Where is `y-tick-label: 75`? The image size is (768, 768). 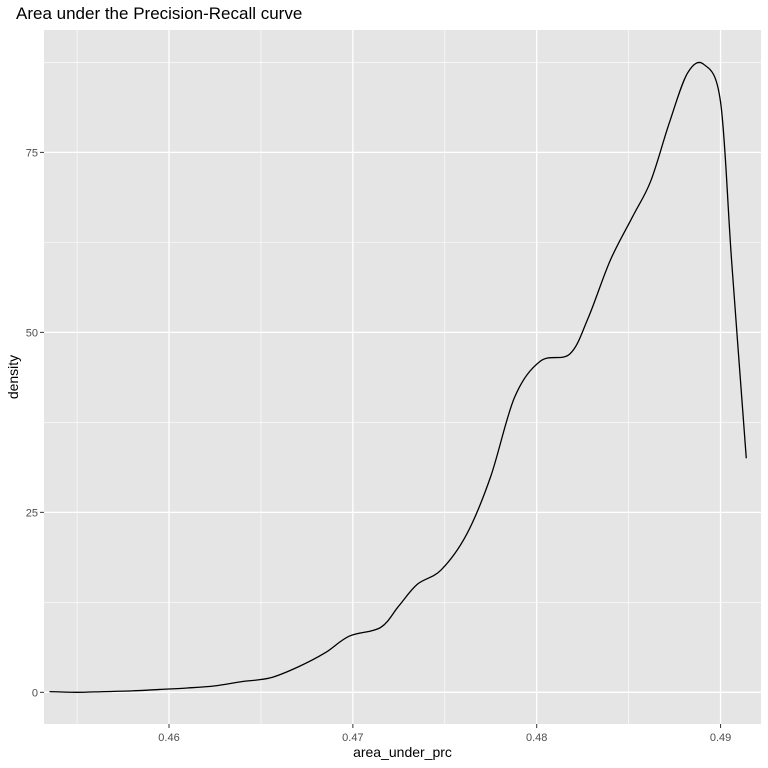 y-tick-label: 75 is located at coordinates (32, 153).